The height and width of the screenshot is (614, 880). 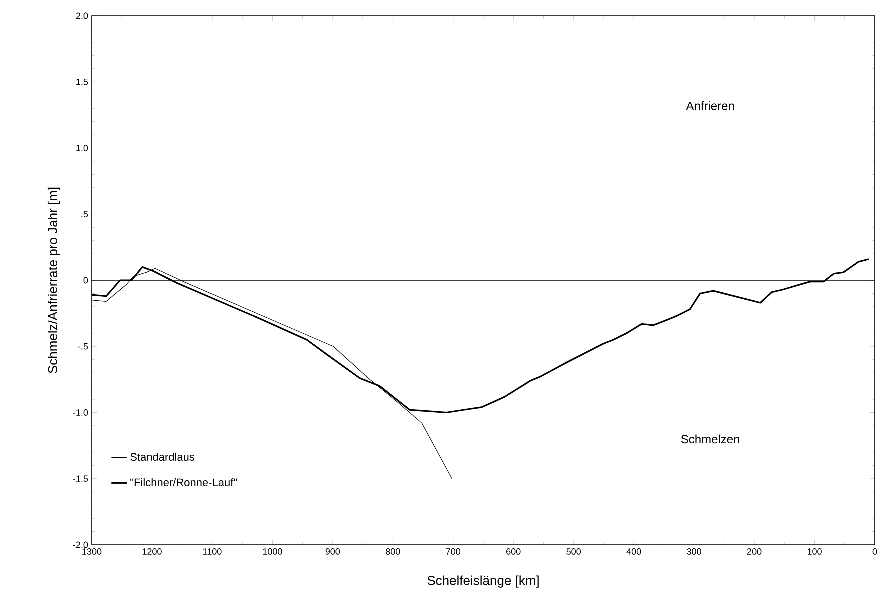 What do you see at coordinates (875, 551) in the screenshot?
I see `x-tick-label: 0` at bounding box center [875, 551].